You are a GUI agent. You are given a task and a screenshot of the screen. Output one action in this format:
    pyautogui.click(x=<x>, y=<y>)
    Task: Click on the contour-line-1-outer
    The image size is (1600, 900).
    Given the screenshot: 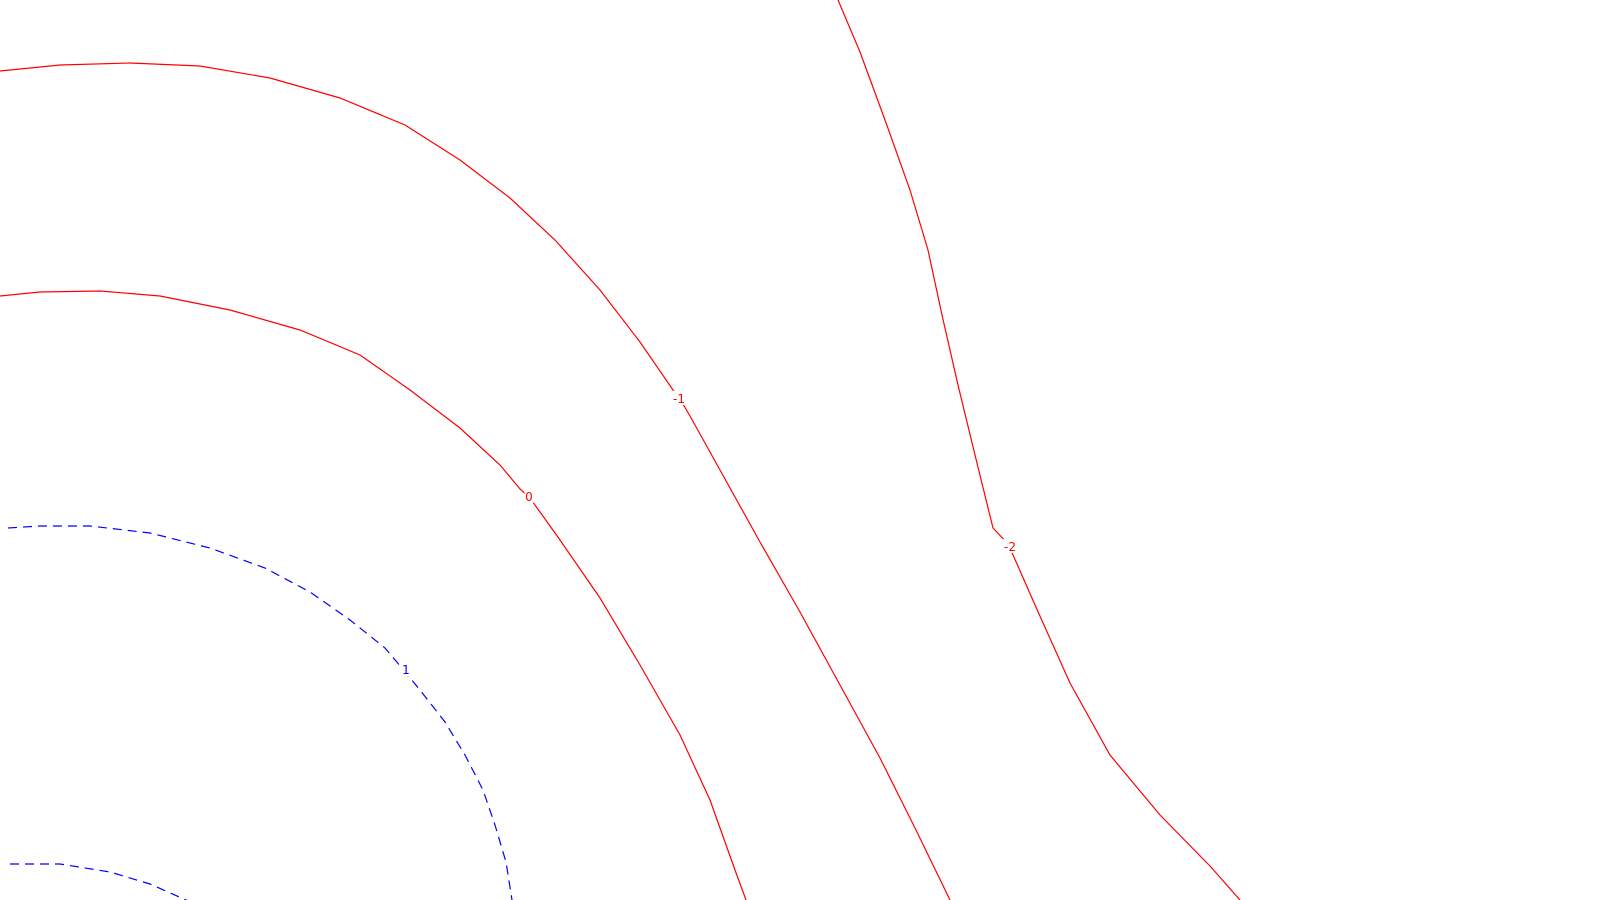 What is the action you would take?
    pyautogui.click(x=260, y=712)
    